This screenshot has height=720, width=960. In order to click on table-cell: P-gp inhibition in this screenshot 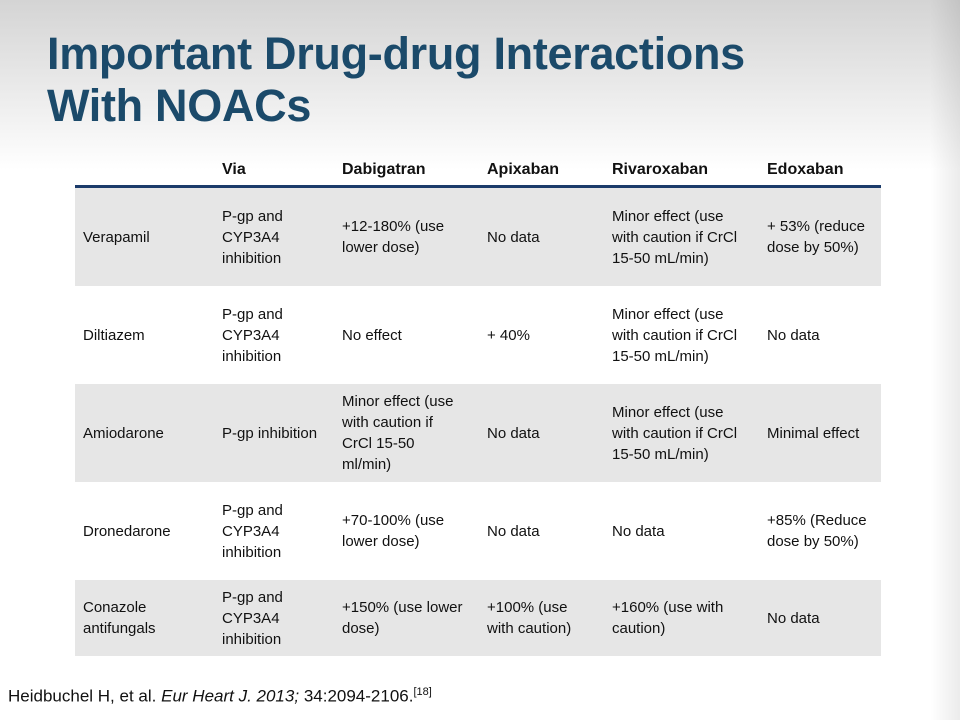, I will do `click(270, 433)`.